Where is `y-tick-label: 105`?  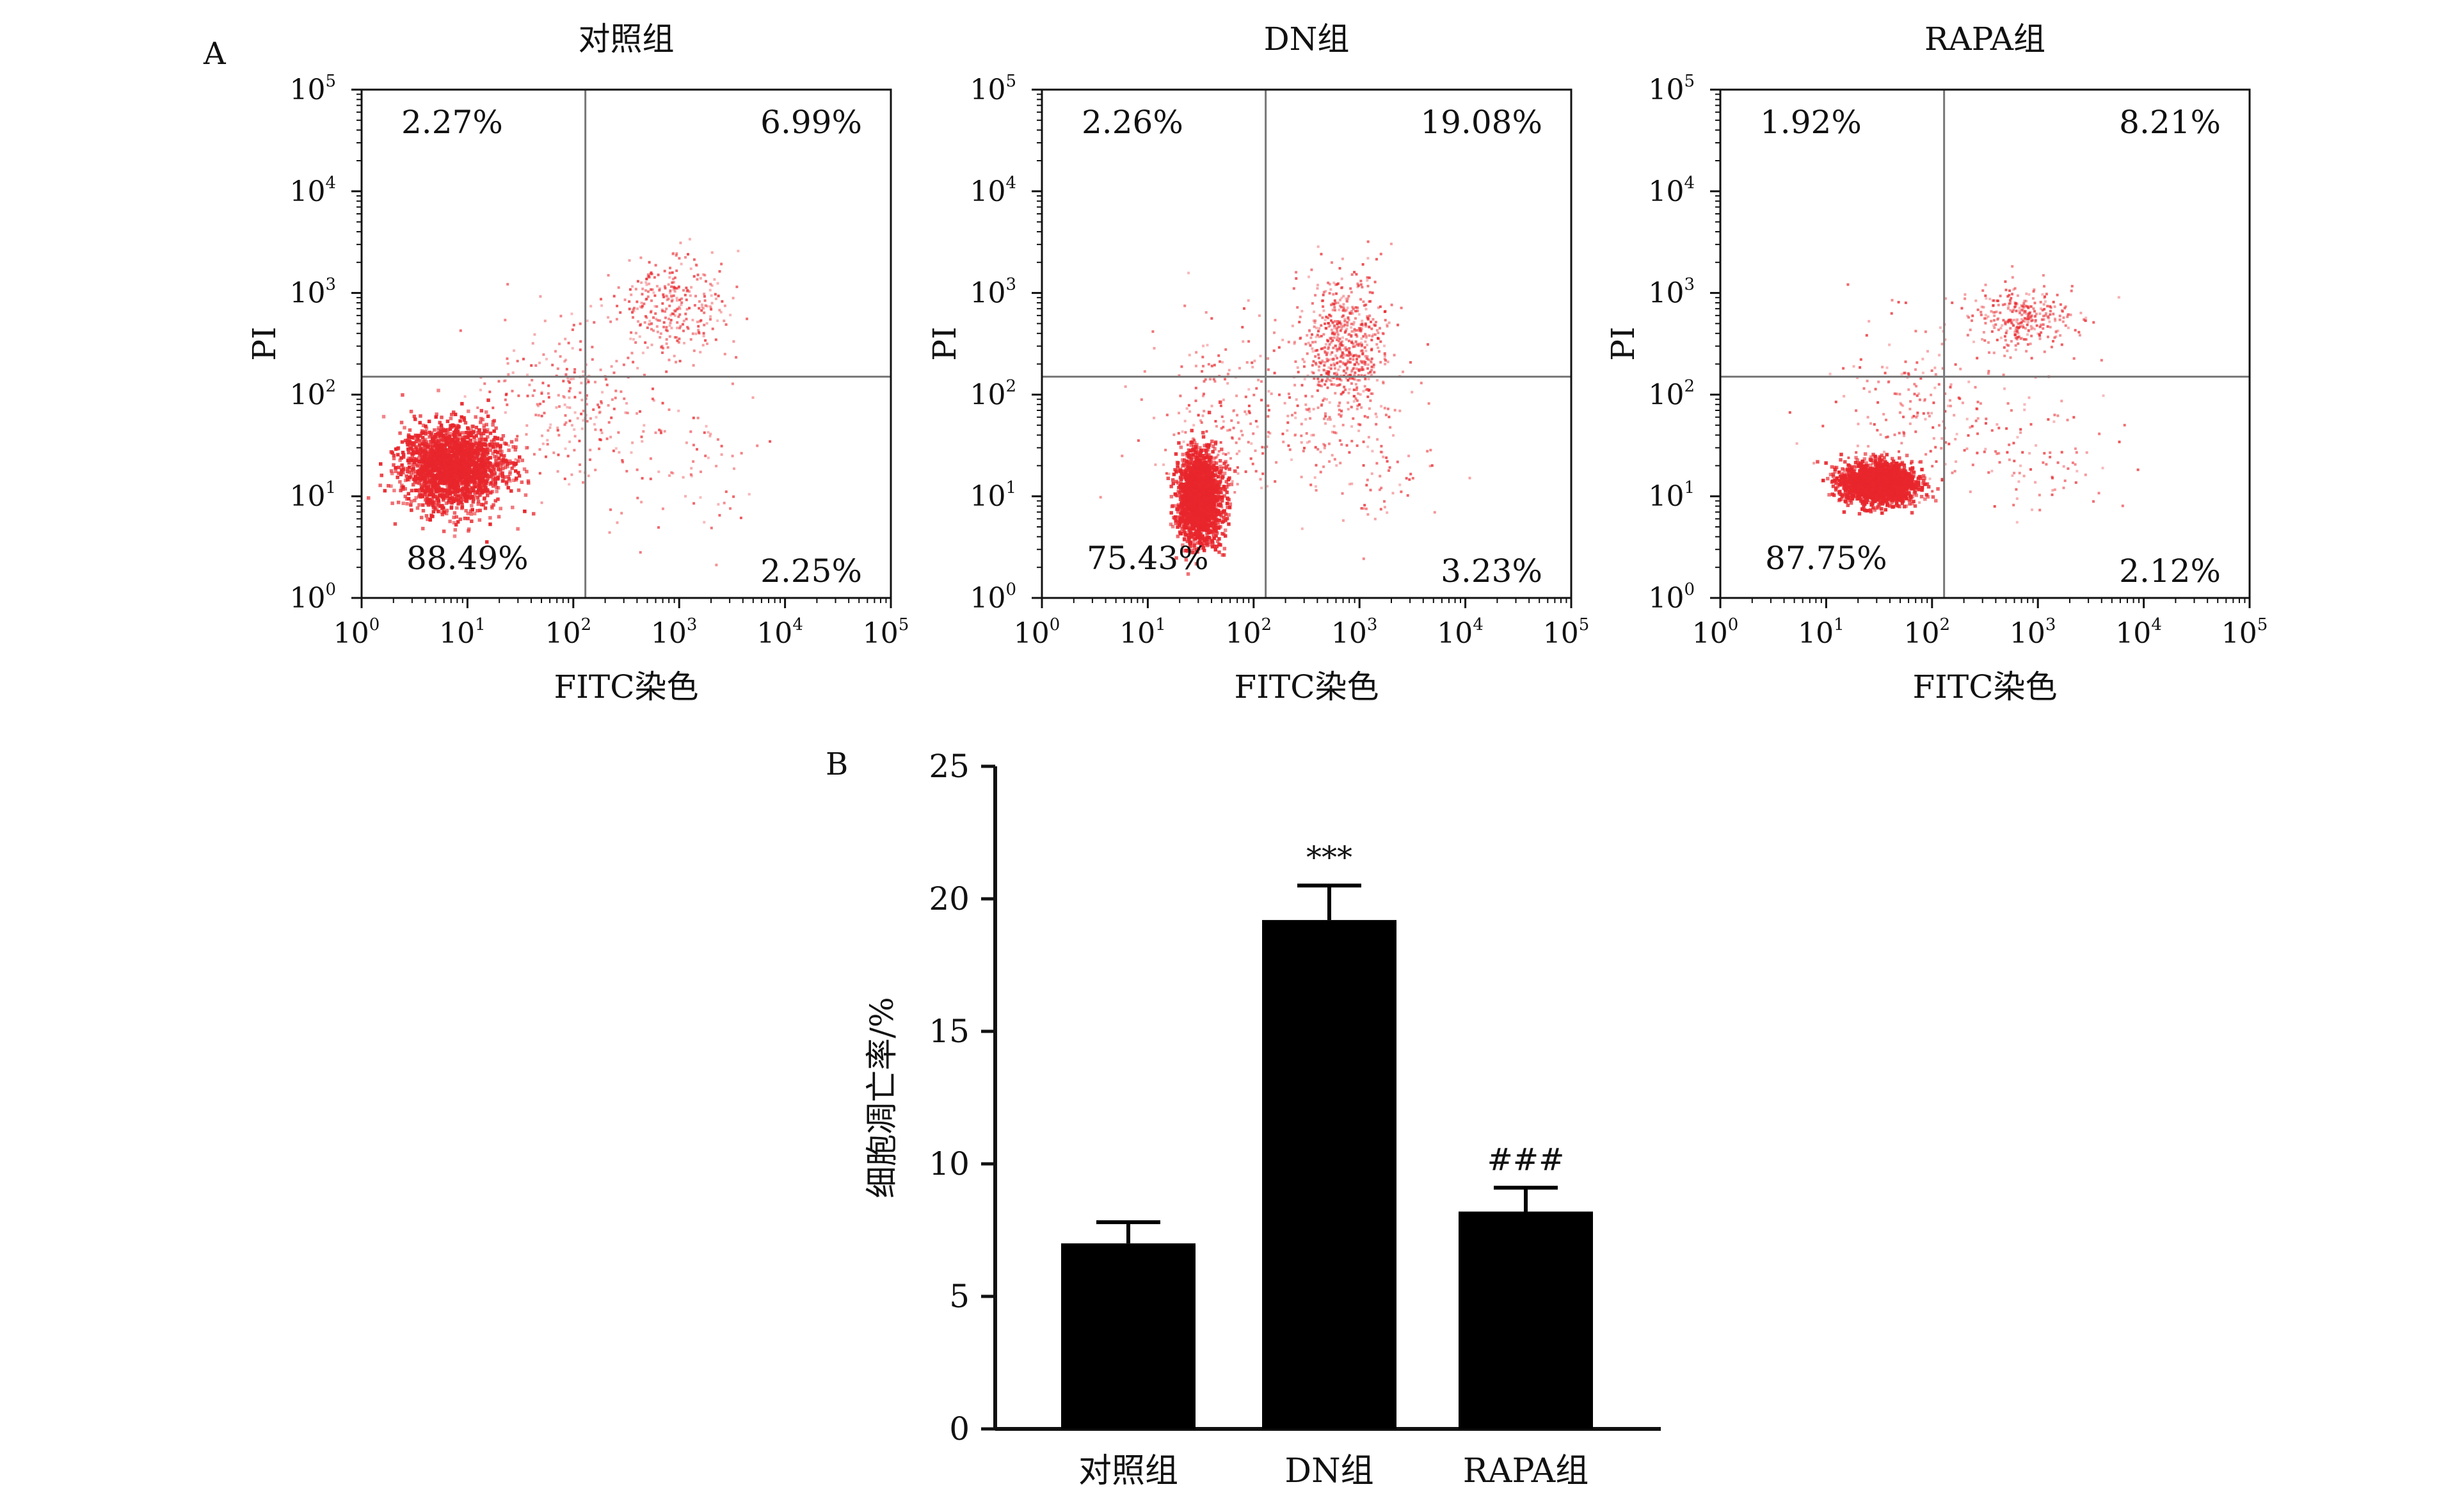 y-tick-label: 105 is located at coordinates (312, 89).